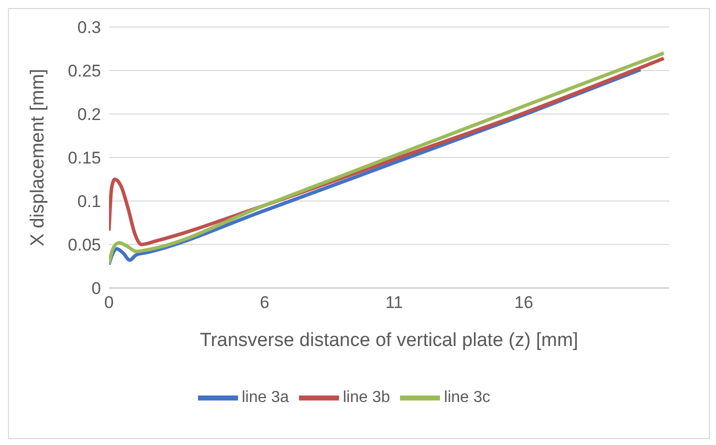 This screenshot has height=445, width=716. Describe the element at coordinates (38, 157) in the screenshot. I see `y-axis-title: X displacement [mm]` at that location.